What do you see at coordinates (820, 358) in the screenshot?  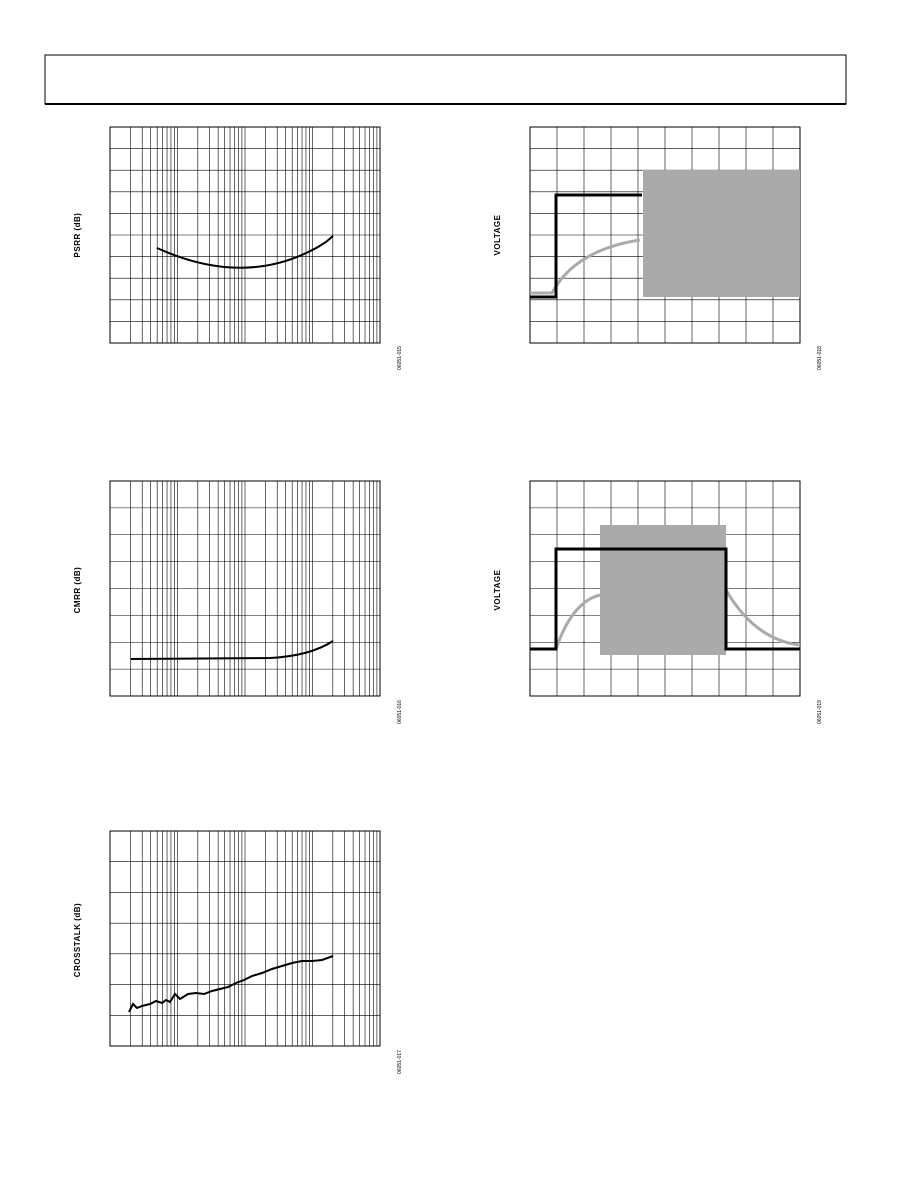 I see `figure-id: 06051-018` at bounding box center [820, 358].